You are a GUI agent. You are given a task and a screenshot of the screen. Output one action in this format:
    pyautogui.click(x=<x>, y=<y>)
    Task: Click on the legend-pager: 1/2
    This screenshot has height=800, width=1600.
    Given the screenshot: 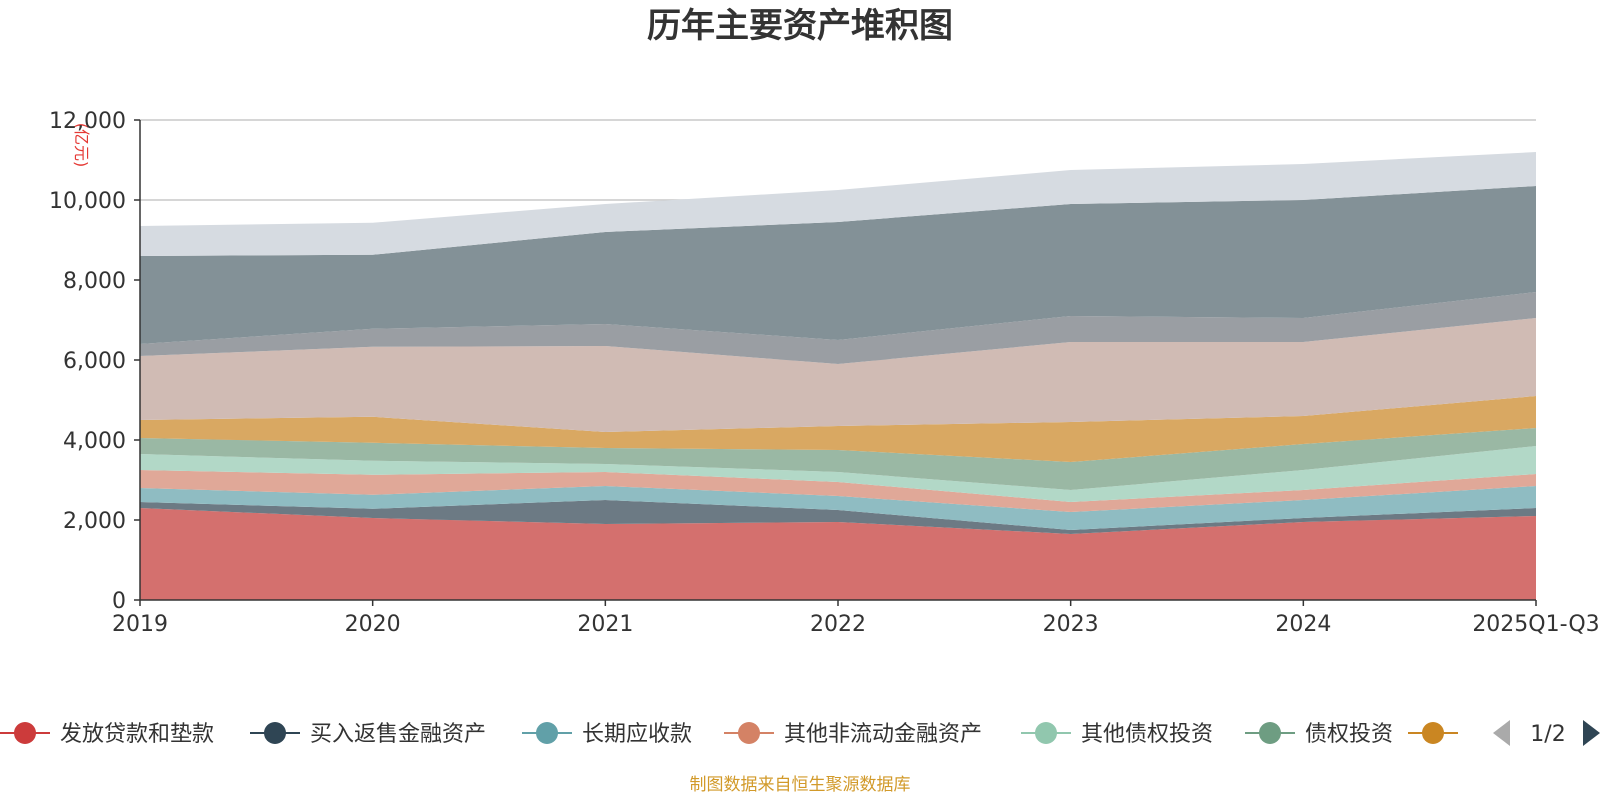 What is the action you would take?
    pyautogui.click(x=1546, y=733)
    